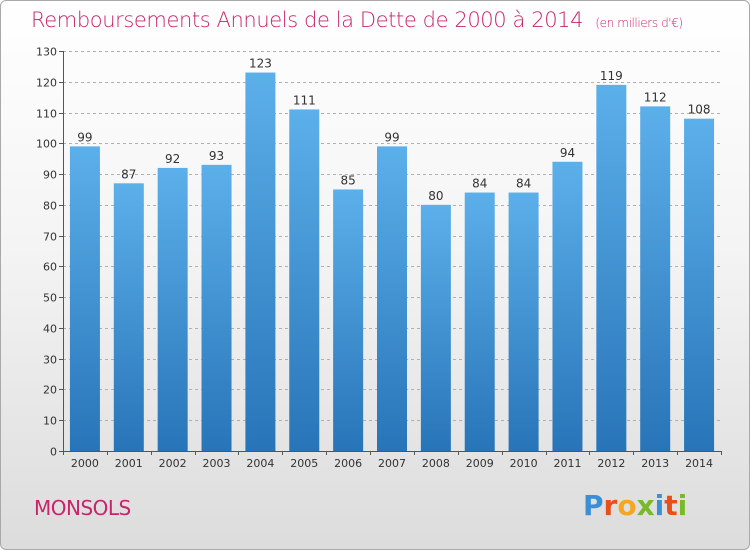  Describe the element at coordinates (50, 206) in the screenshot. I see `y-tick-label: 80` at that location.